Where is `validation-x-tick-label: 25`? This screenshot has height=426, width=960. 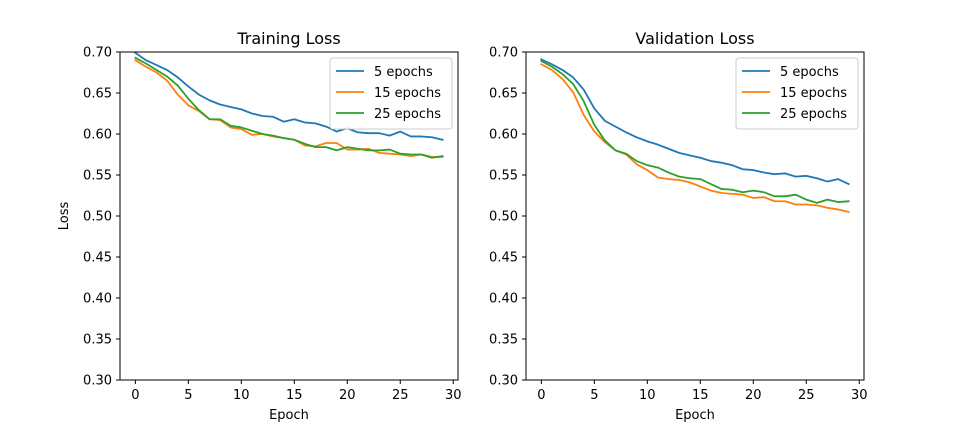 validation-x-tick-label: 25 is located at coordinates (806, 395).